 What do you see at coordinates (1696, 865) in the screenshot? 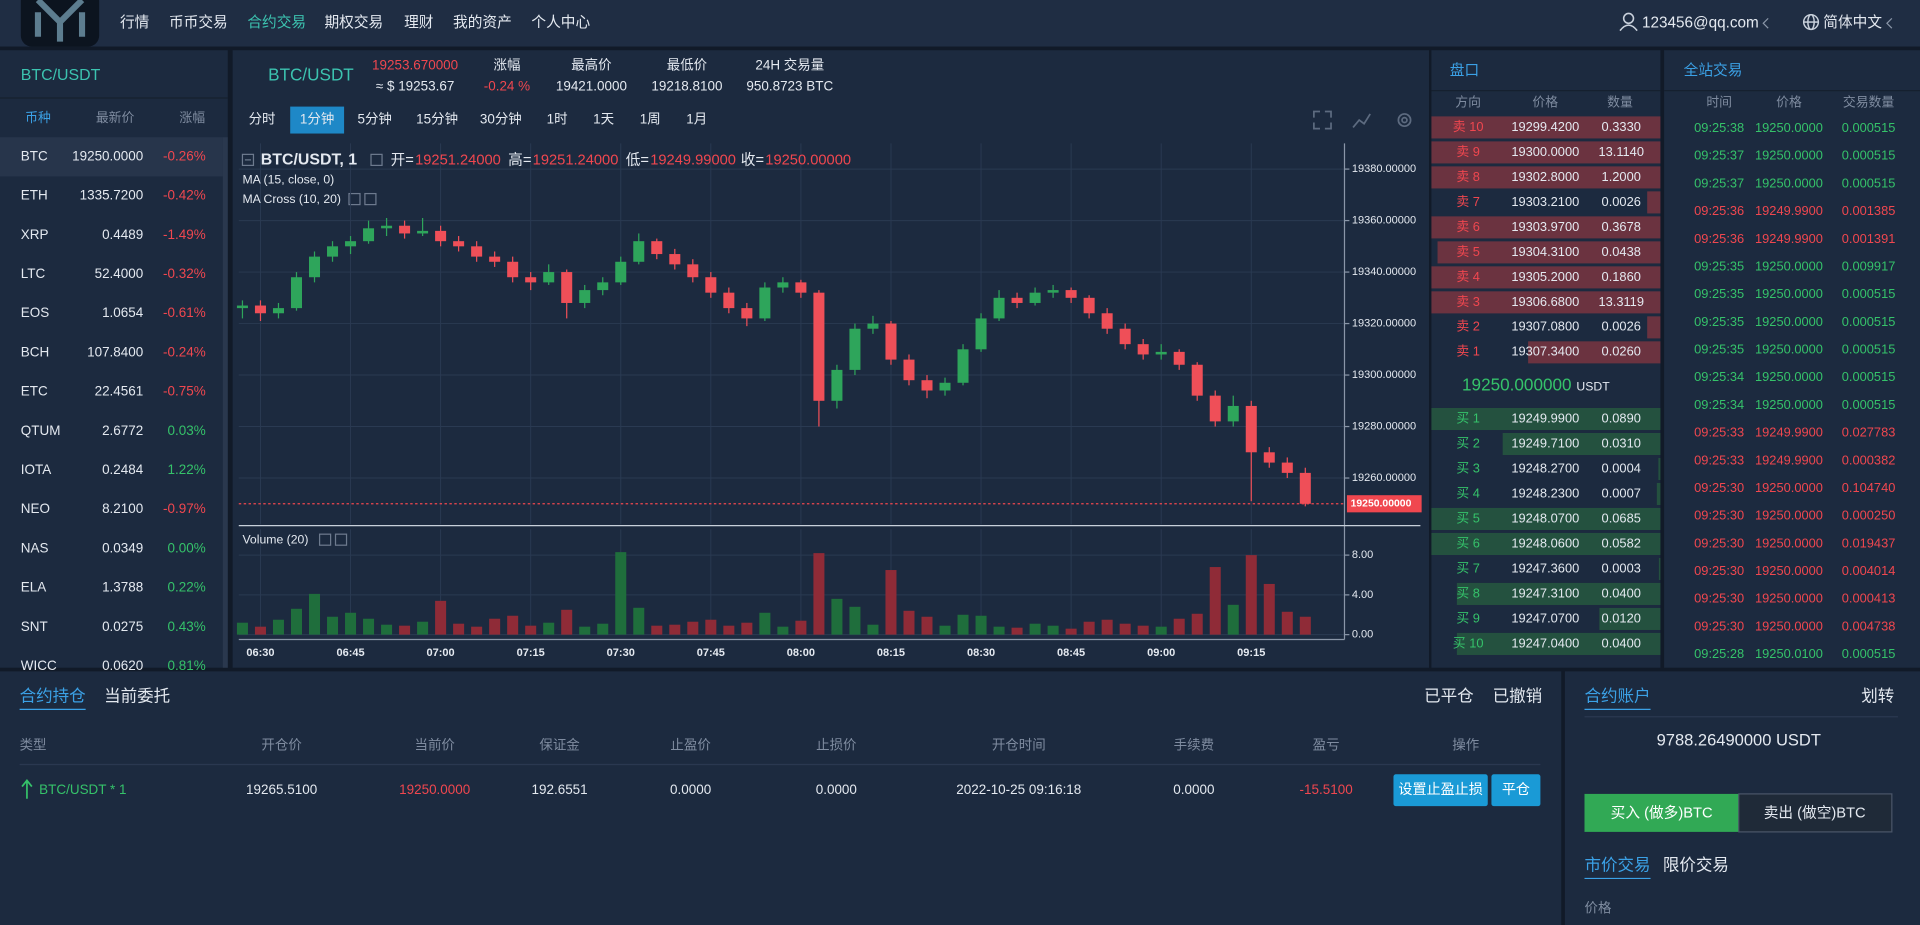
I see `order-type-tab: 限价交易` at bounding box center [1696, 865].